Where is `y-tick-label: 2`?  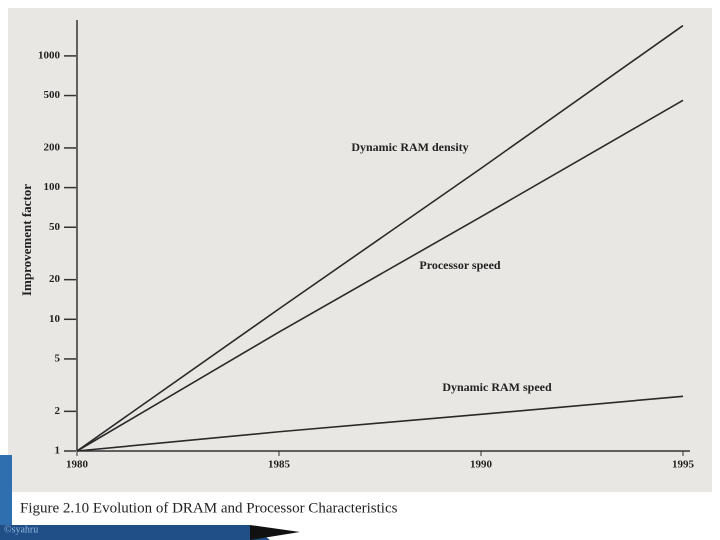
y-tick-label: 2 is located at coordinates (58, 411).